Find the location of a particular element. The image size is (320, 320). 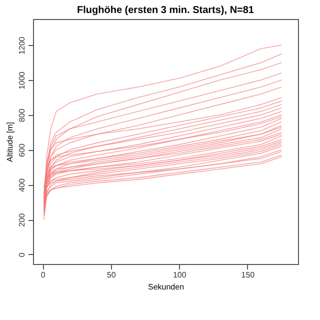

chart-title: Flughöhe (ersten 3 min. Starts), N=81 is located at coordinates (165, 10).